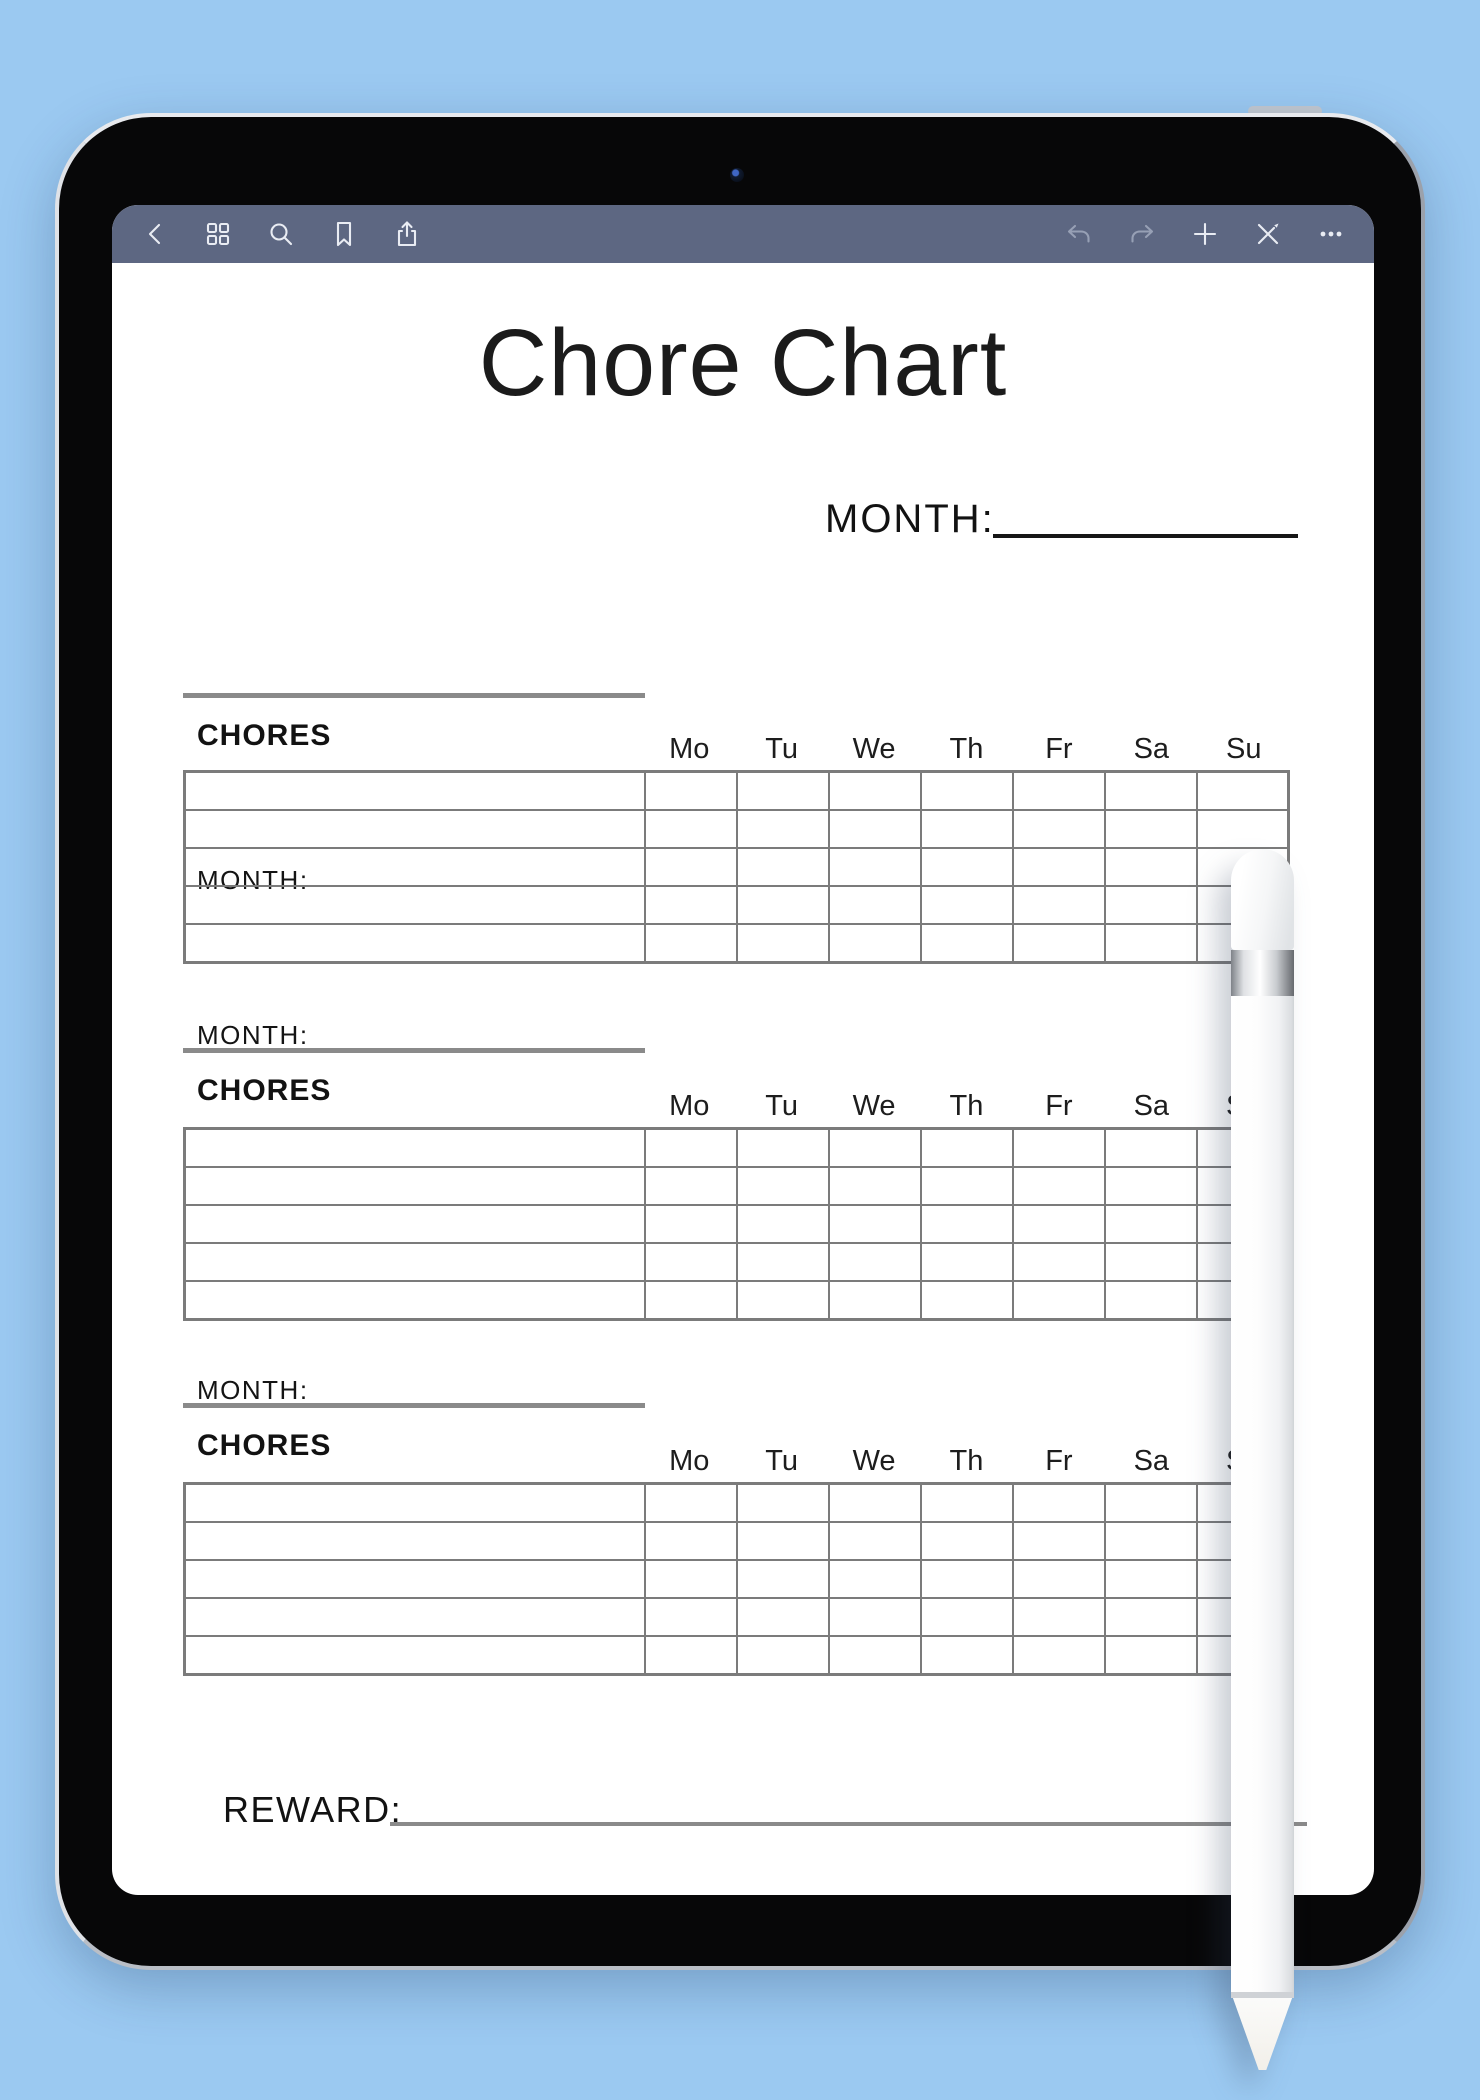  I want to click on share-icon, so click(407, 234).